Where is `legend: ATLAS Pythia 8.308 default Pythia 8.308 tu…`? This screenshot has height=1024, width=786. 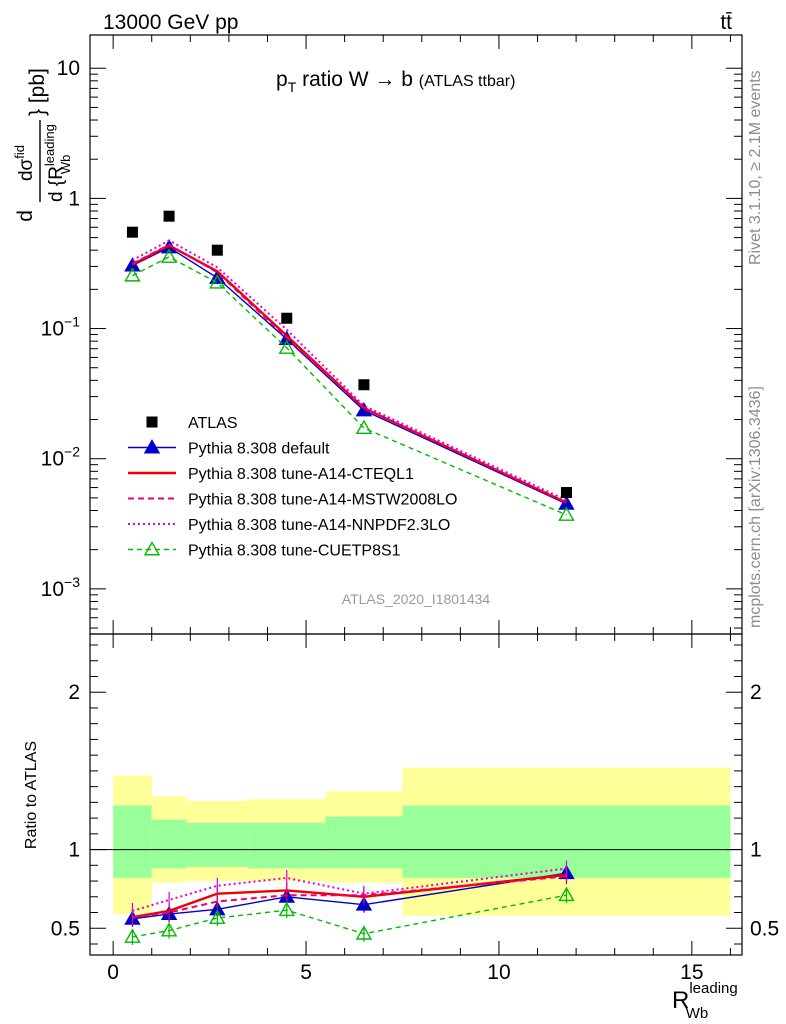
legend: ATLAS Pythia 8.308 default Pythia 8.308 tu… is located at coordinates (292, 487).